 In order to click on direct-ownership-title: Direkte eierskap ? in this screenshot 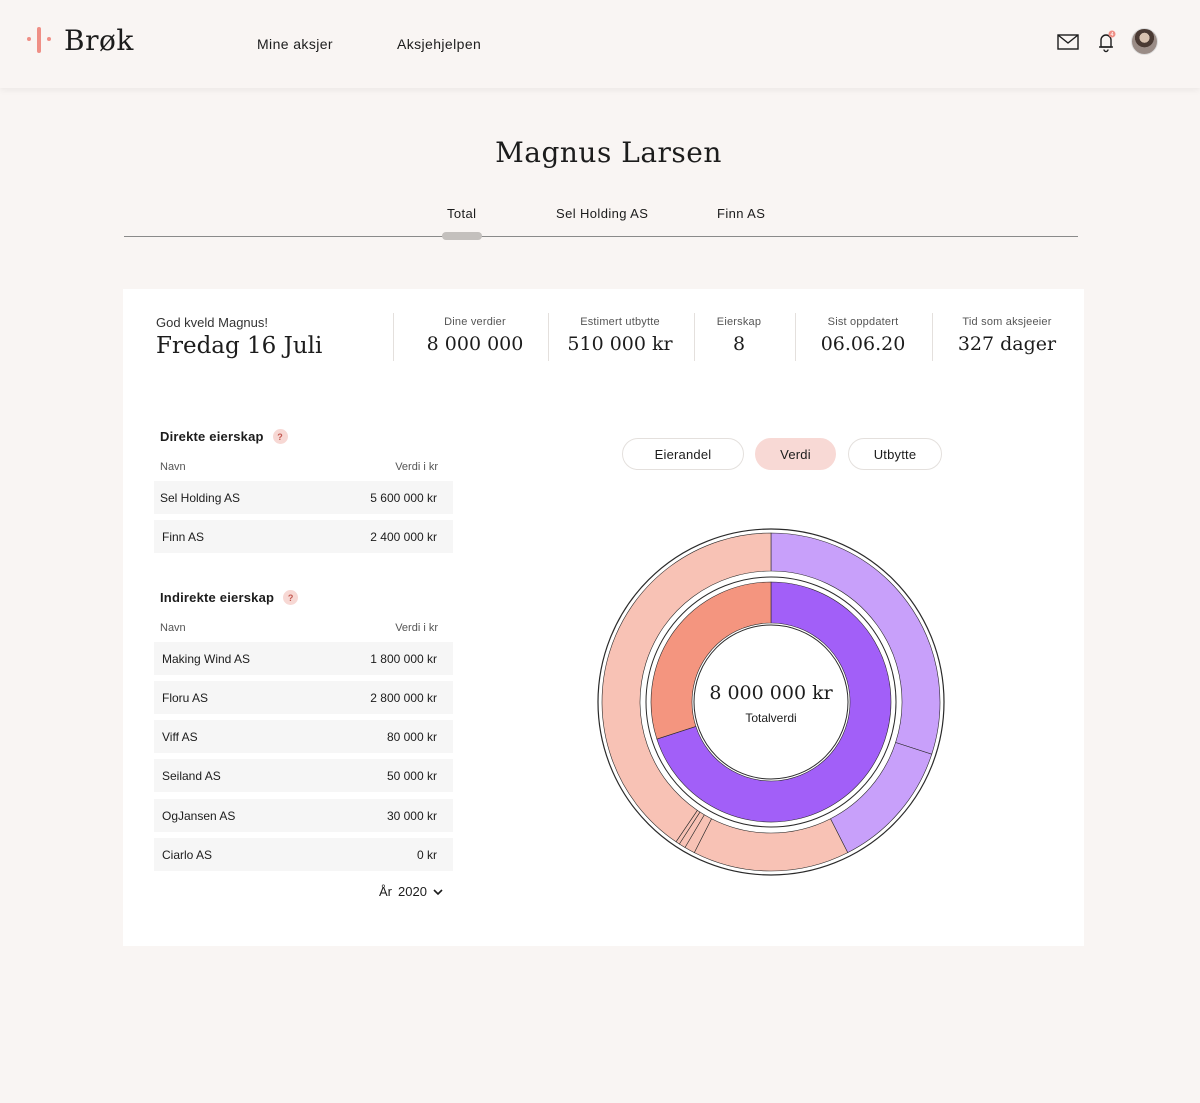, I will do `click(224, 436)`.